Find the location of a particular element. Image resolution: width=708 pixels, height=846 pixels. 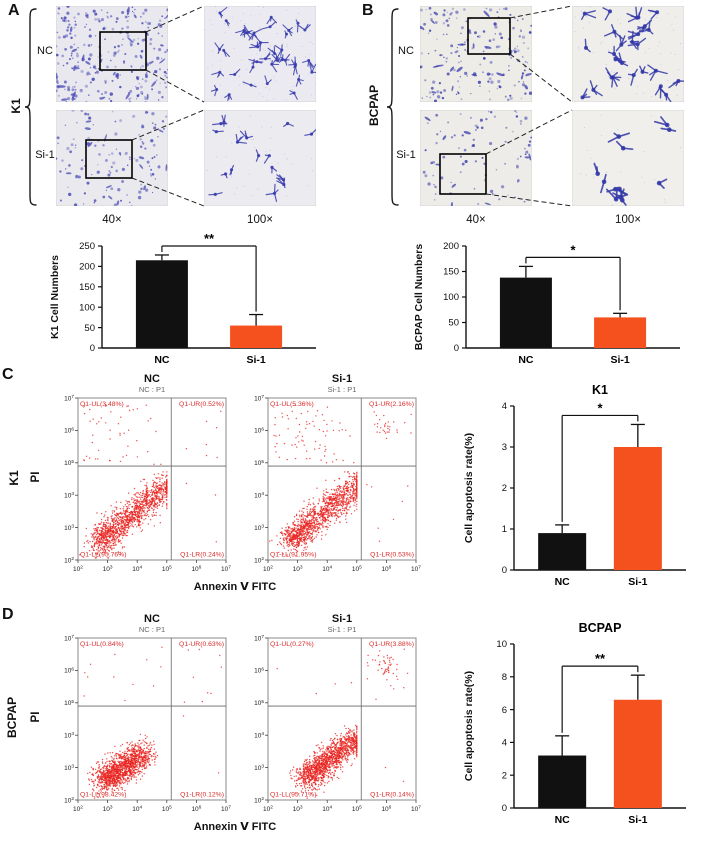

scatter-points is located at coordinates (340, 480).